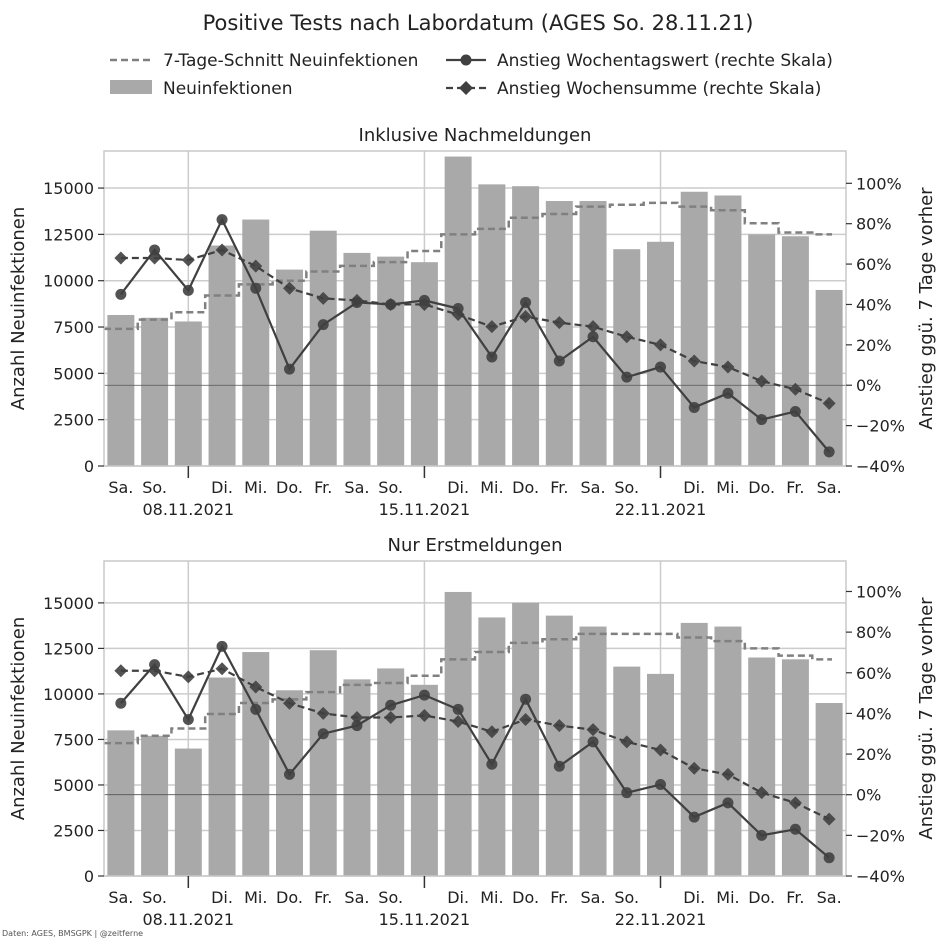  Describe the element at coordinates (926, 308) in the screenshot. I see `y2-axis-title: Anstieg ggü. 7 Tage vorher` at that location.